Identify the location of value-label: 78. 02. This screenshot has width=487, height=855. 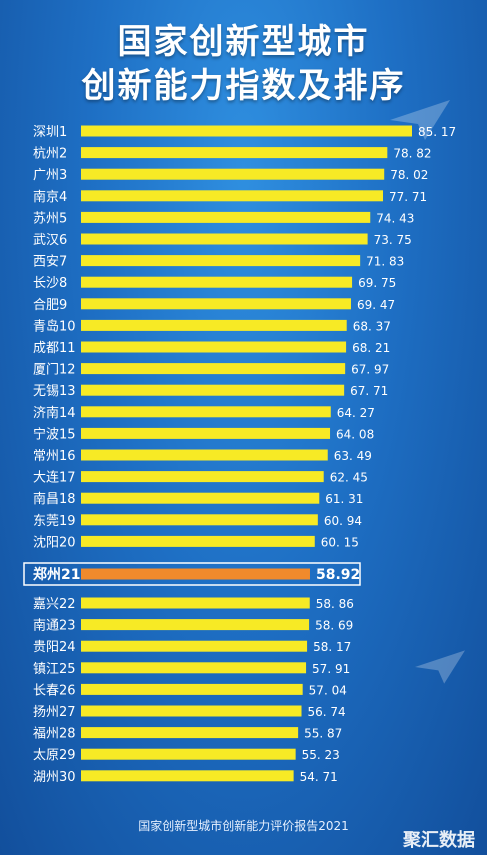
(409, 175).